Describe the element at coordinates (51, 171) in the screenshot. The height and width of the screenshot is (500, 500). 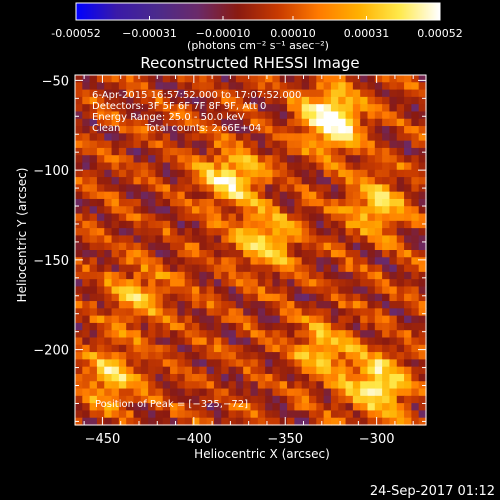
I see `y-tick-label: −100` at that location.